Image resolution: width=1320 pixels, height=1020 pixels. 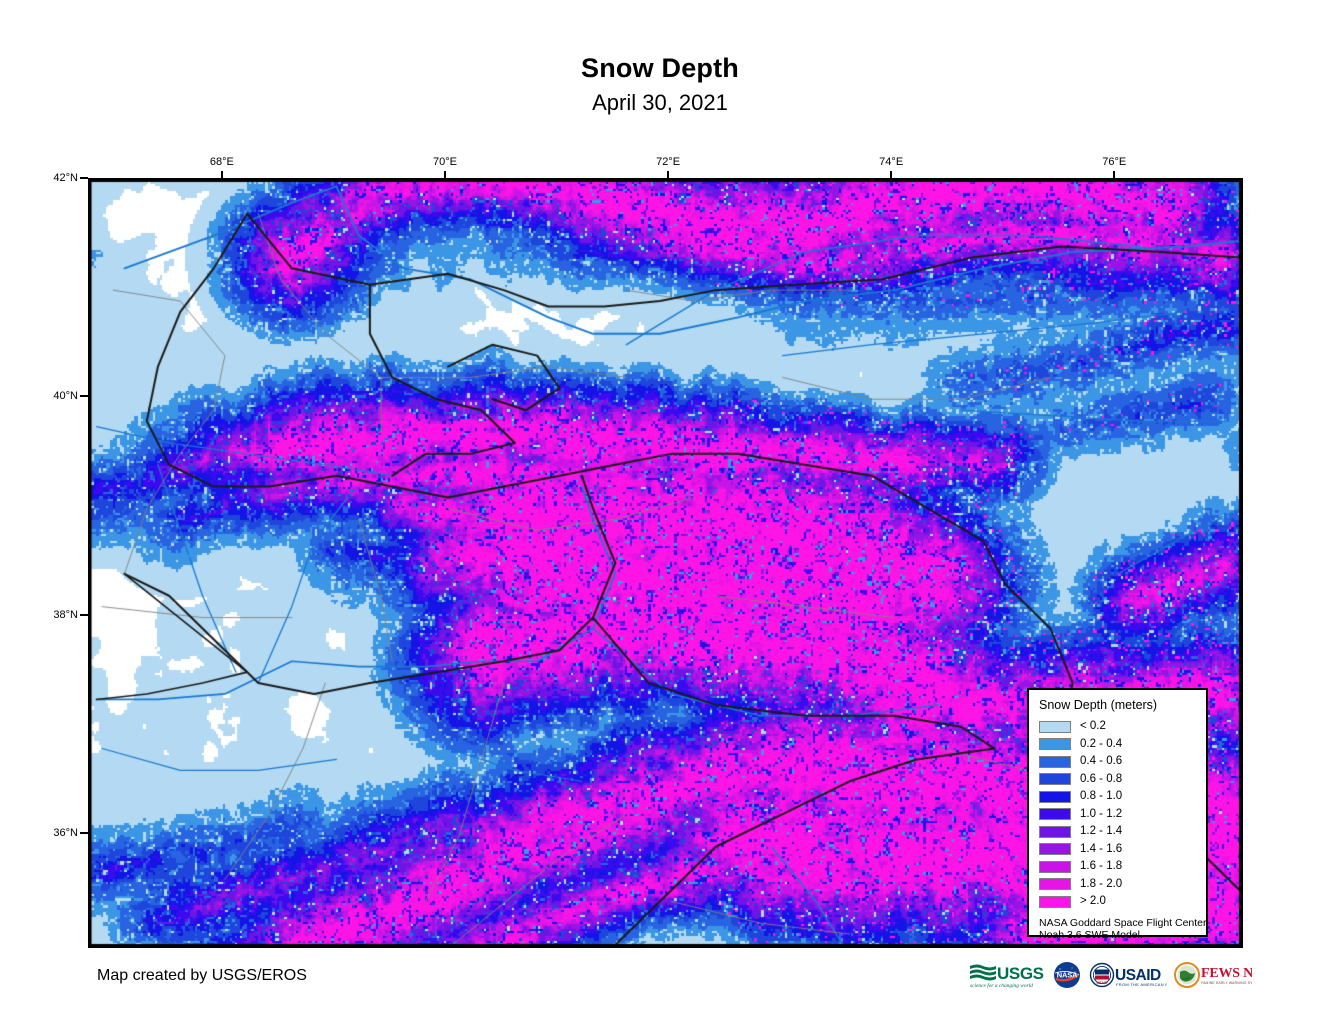 I want to click on longitude-tick-label: 70°E, so click(x=444, y=162).